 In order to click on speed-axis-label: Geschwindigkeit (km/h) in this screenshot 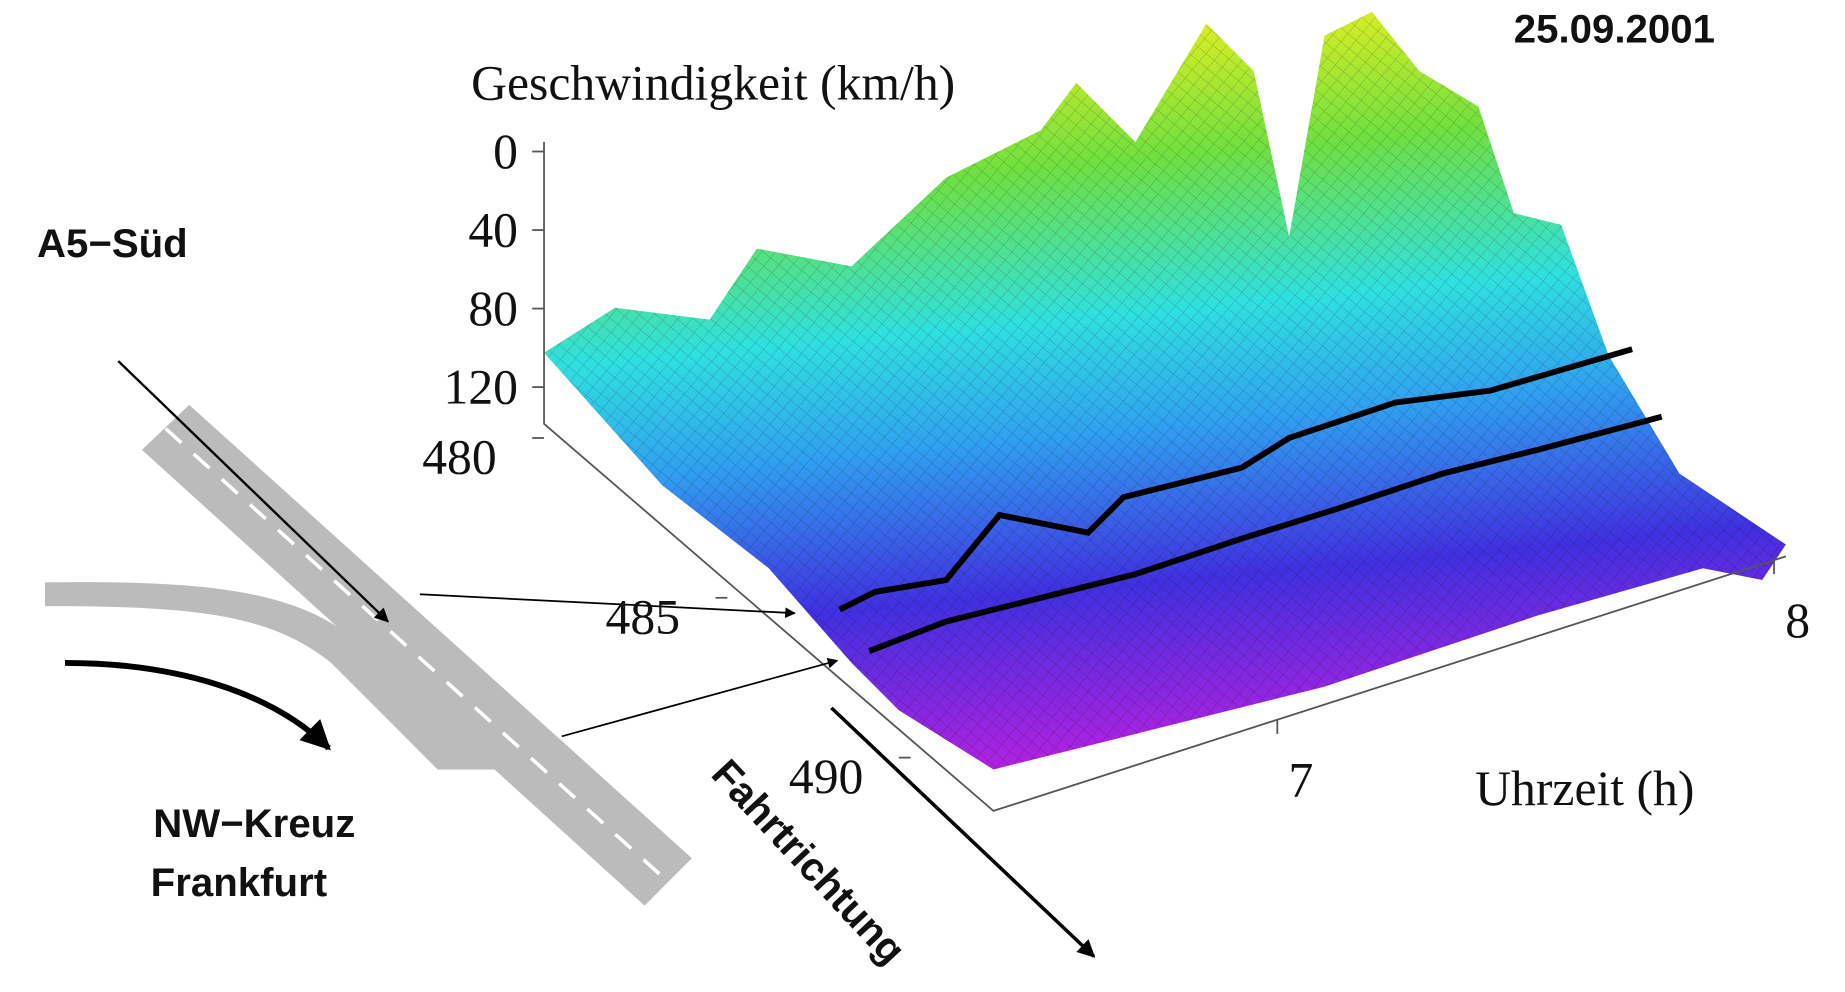, I will do `click(713, 82)`.